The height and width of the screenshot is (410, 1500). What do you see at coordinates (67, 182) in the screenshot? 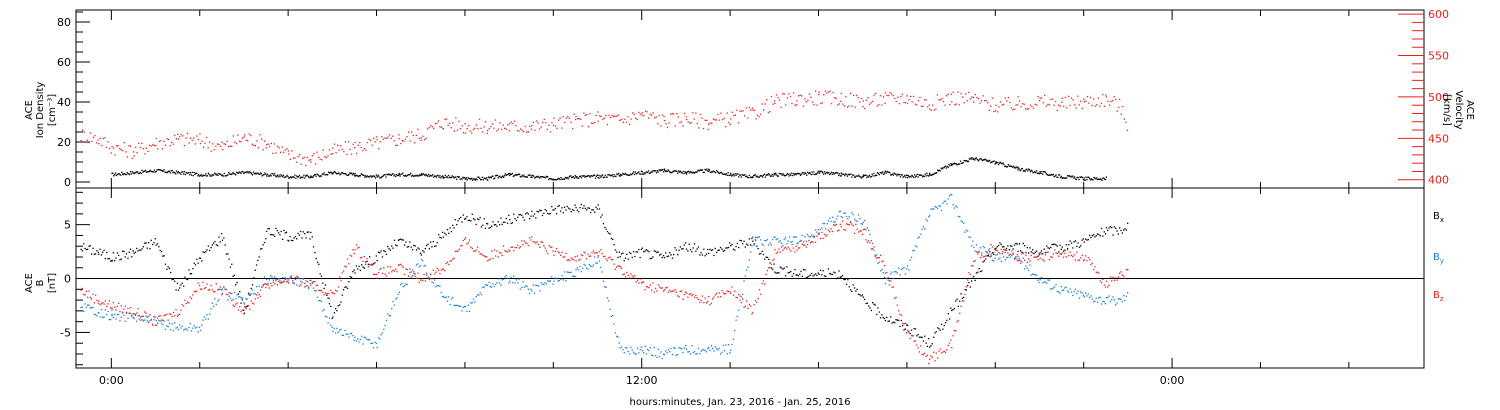
I see `density-tick-label: 0` at bounding box center [67, 182].